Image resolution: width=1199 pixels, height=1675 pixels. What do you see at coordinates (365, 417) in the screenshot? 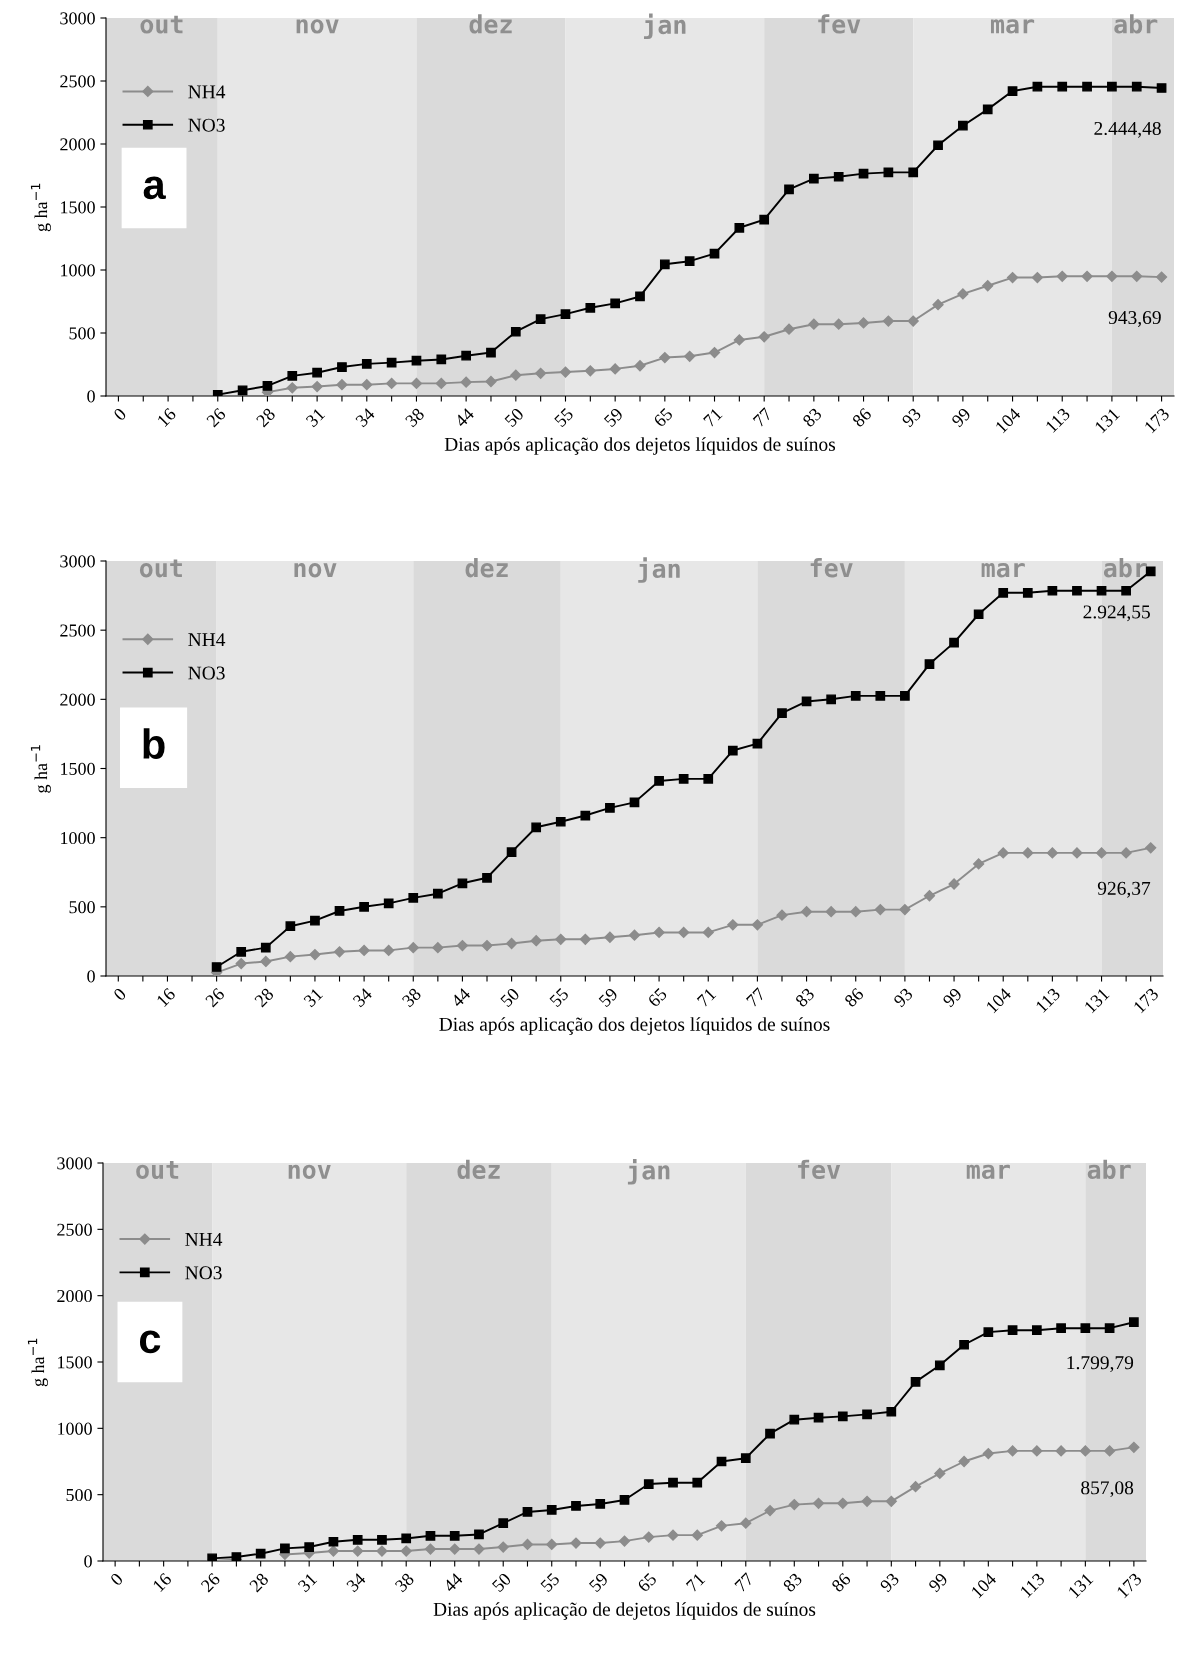
I see `x-tick-label: 34` at bounding box center [365, 417].